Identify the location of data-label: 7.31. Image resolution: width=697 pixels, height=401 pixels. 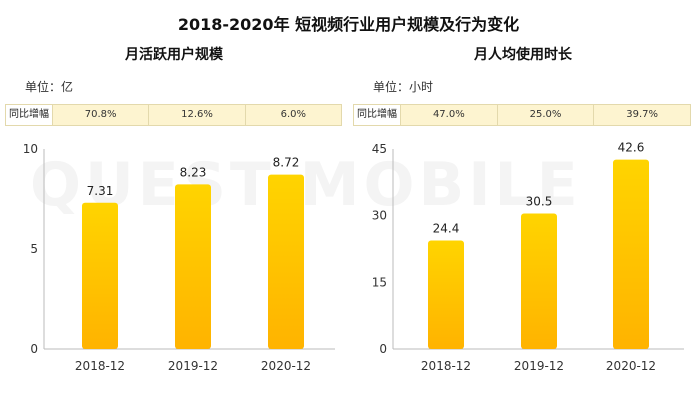
(100, 191).